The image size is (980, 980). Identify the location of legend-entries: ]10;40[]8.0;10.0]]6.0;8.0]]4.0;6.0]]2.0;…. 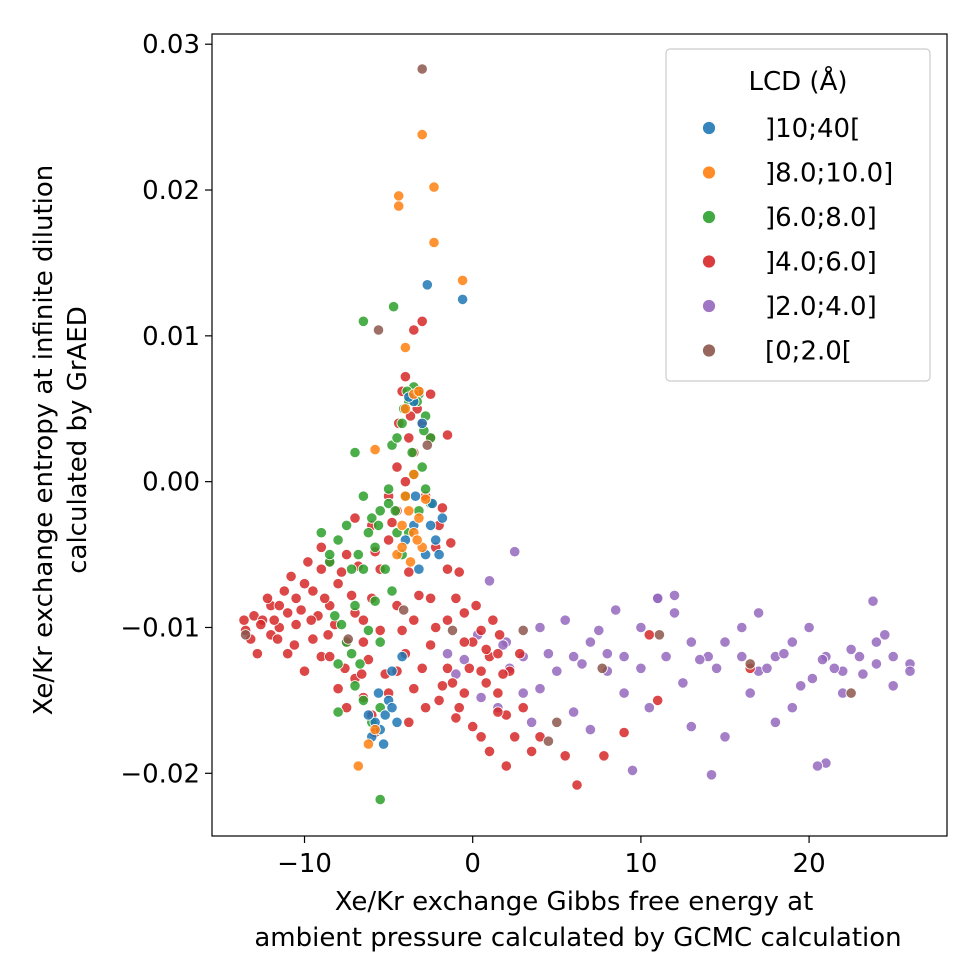
(797, 240).